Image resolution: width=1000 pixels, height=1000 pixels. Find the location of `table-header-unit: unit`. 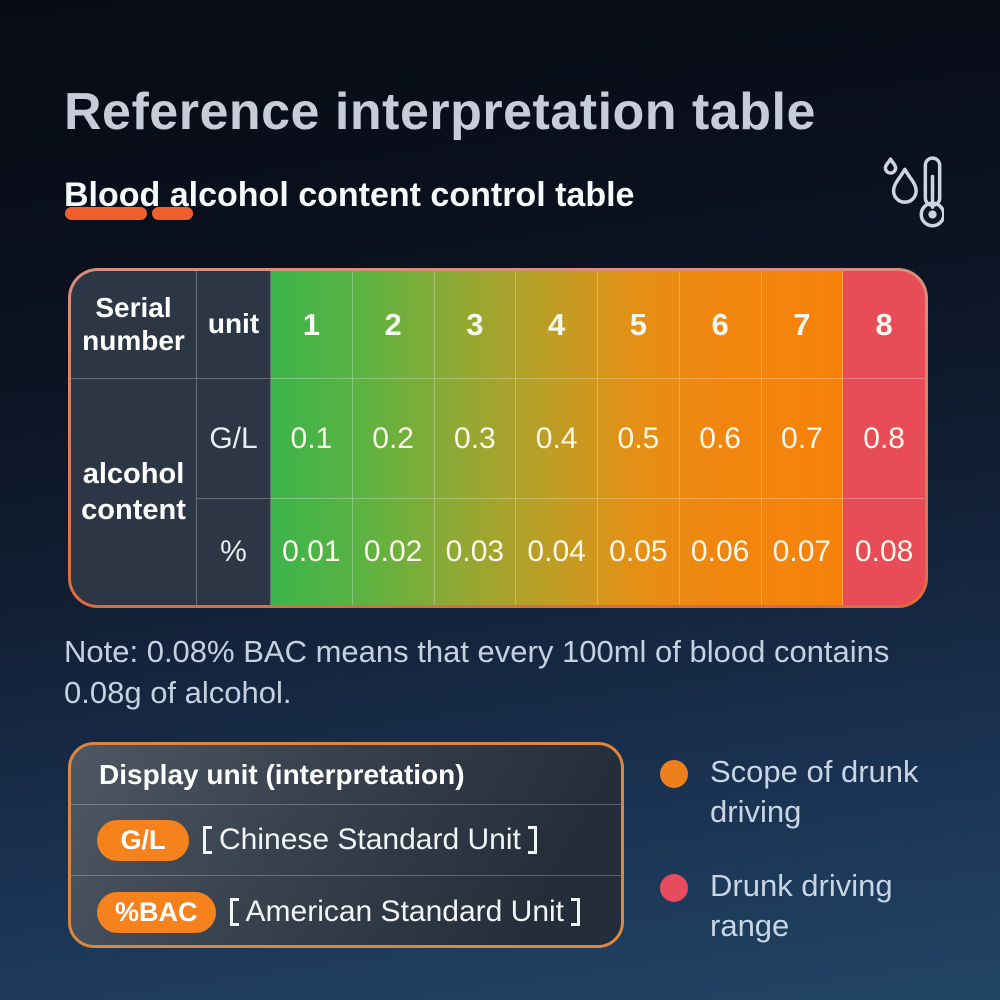

table-header-unit: unit is located at coordinates (234, 325).